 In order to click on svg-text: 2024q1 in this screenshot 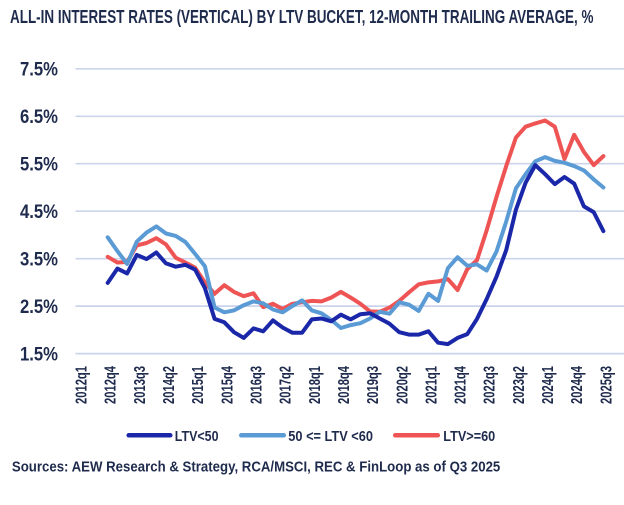, I will do `click(548, 385)`.